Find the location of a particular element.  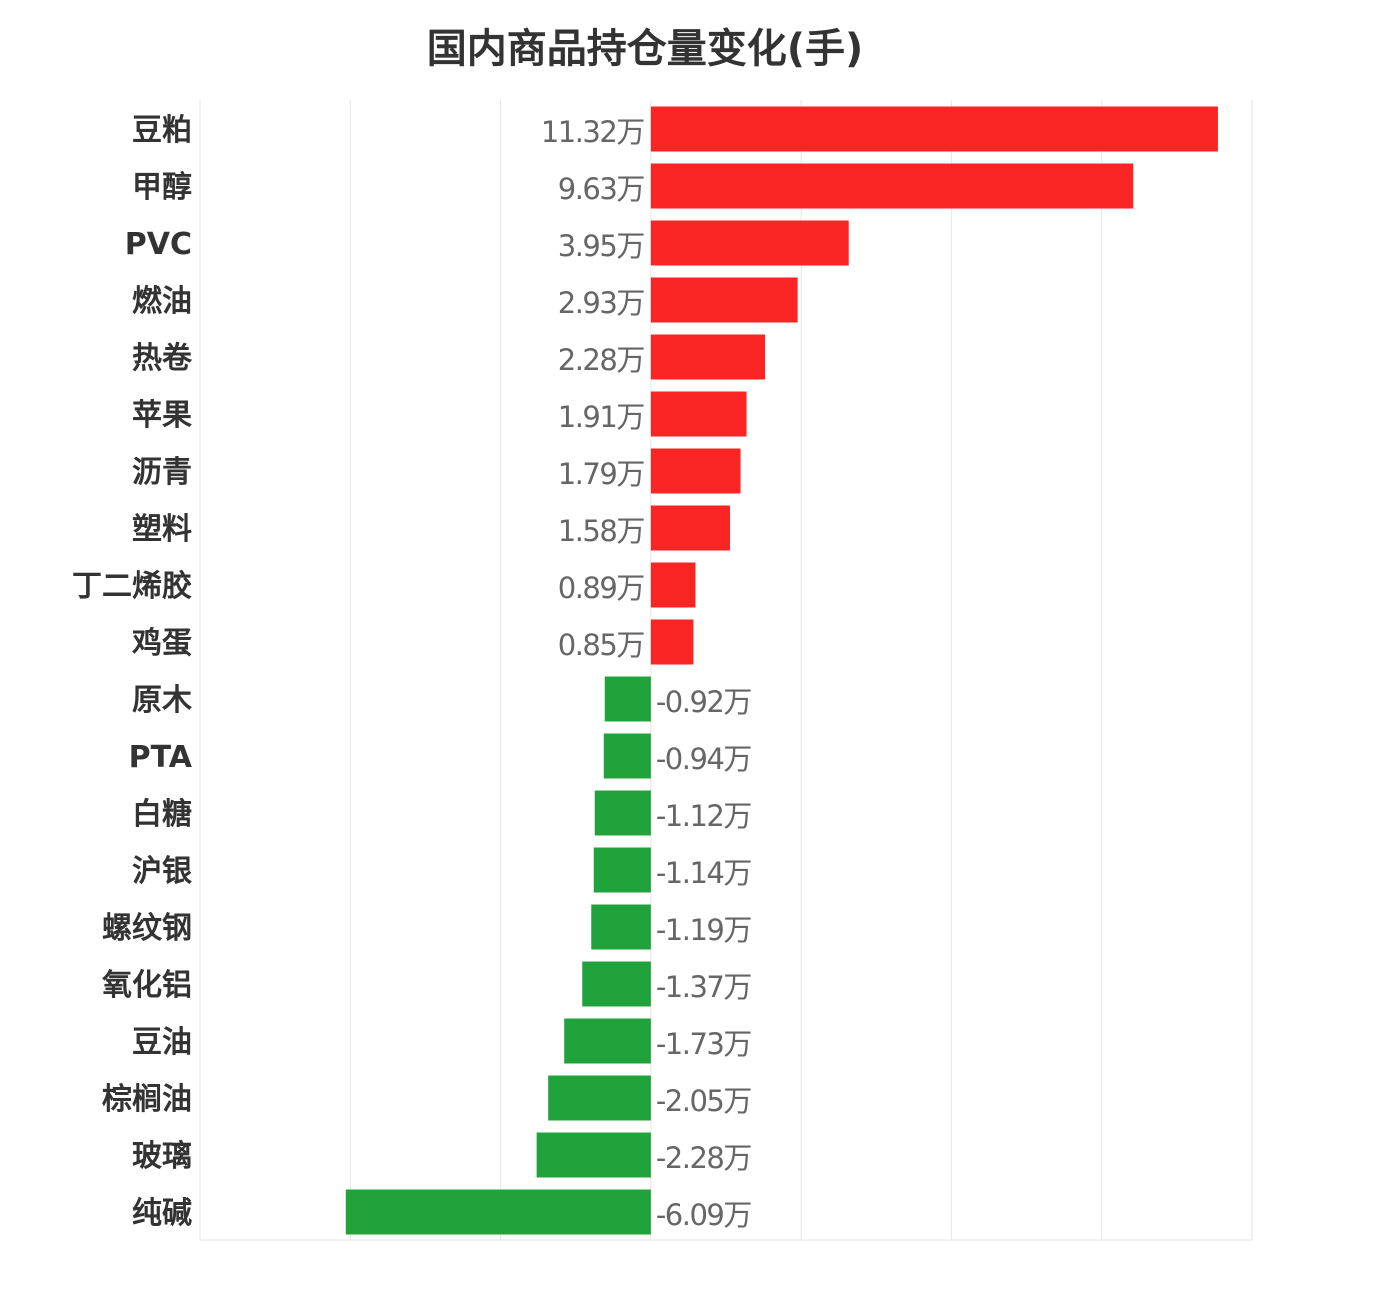

value-label: -1.73万 is located at coordinates (704, 1044).